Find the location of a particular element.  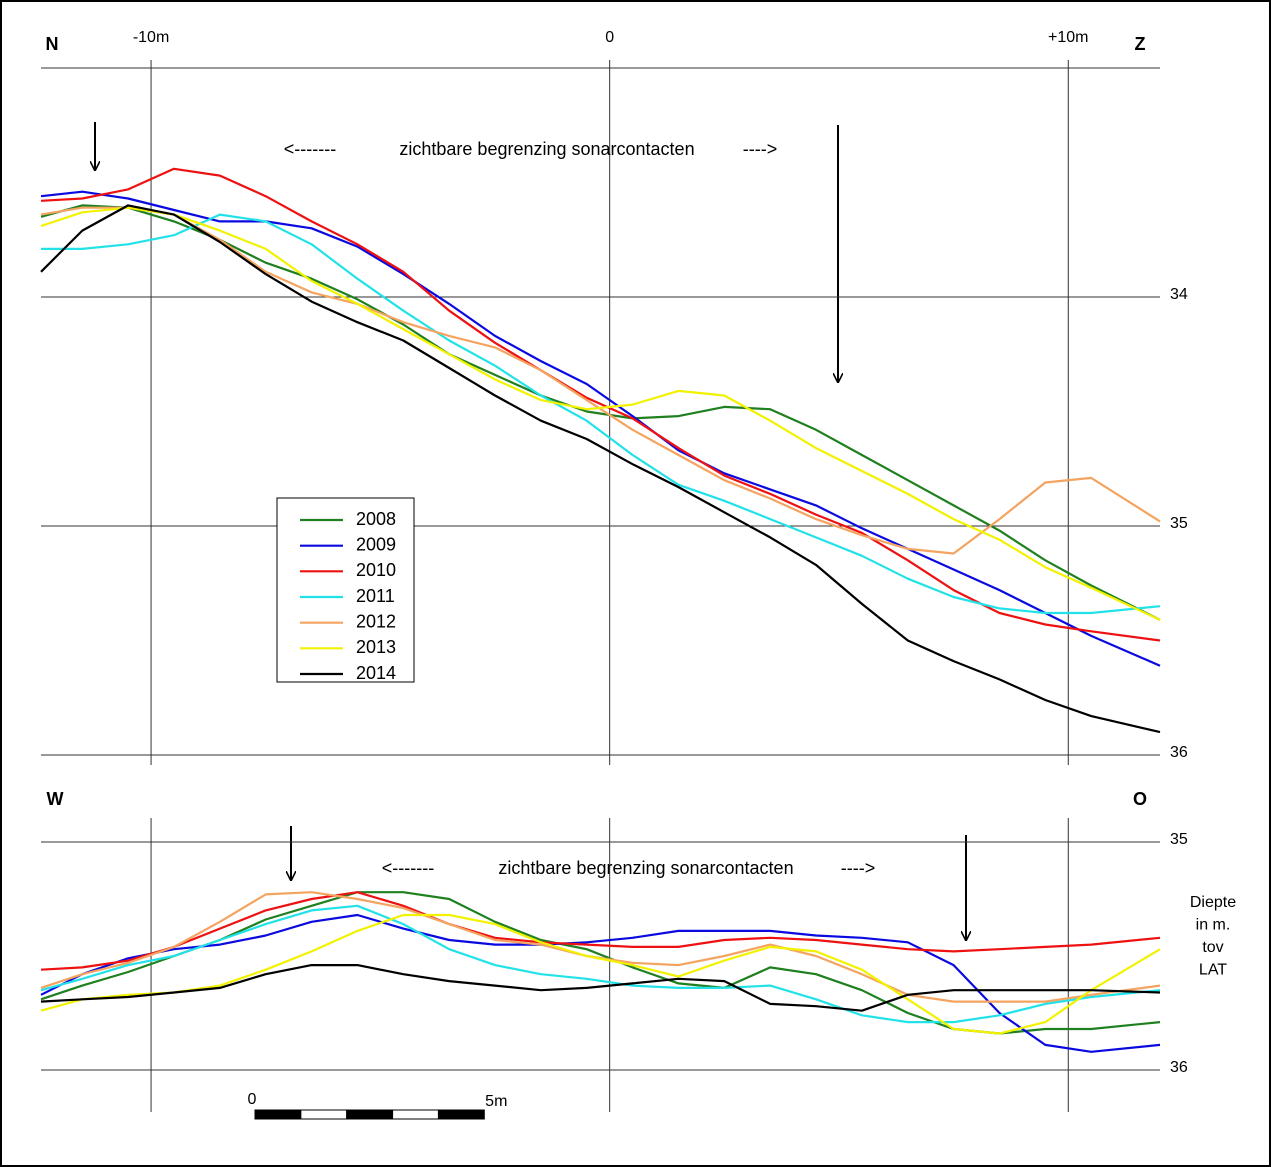

scale-bar-label: 5m is located at coordinates (496, 1101).